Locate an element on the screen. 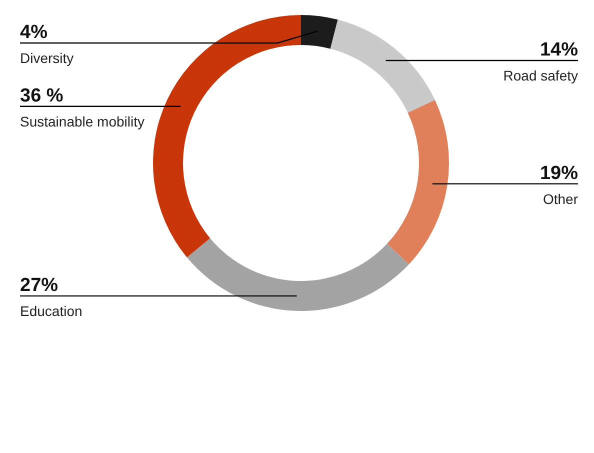 Image resolution: width=594 pixels, height=453 pixels. slice-label: Diversity is located at coordinates (47, 58).